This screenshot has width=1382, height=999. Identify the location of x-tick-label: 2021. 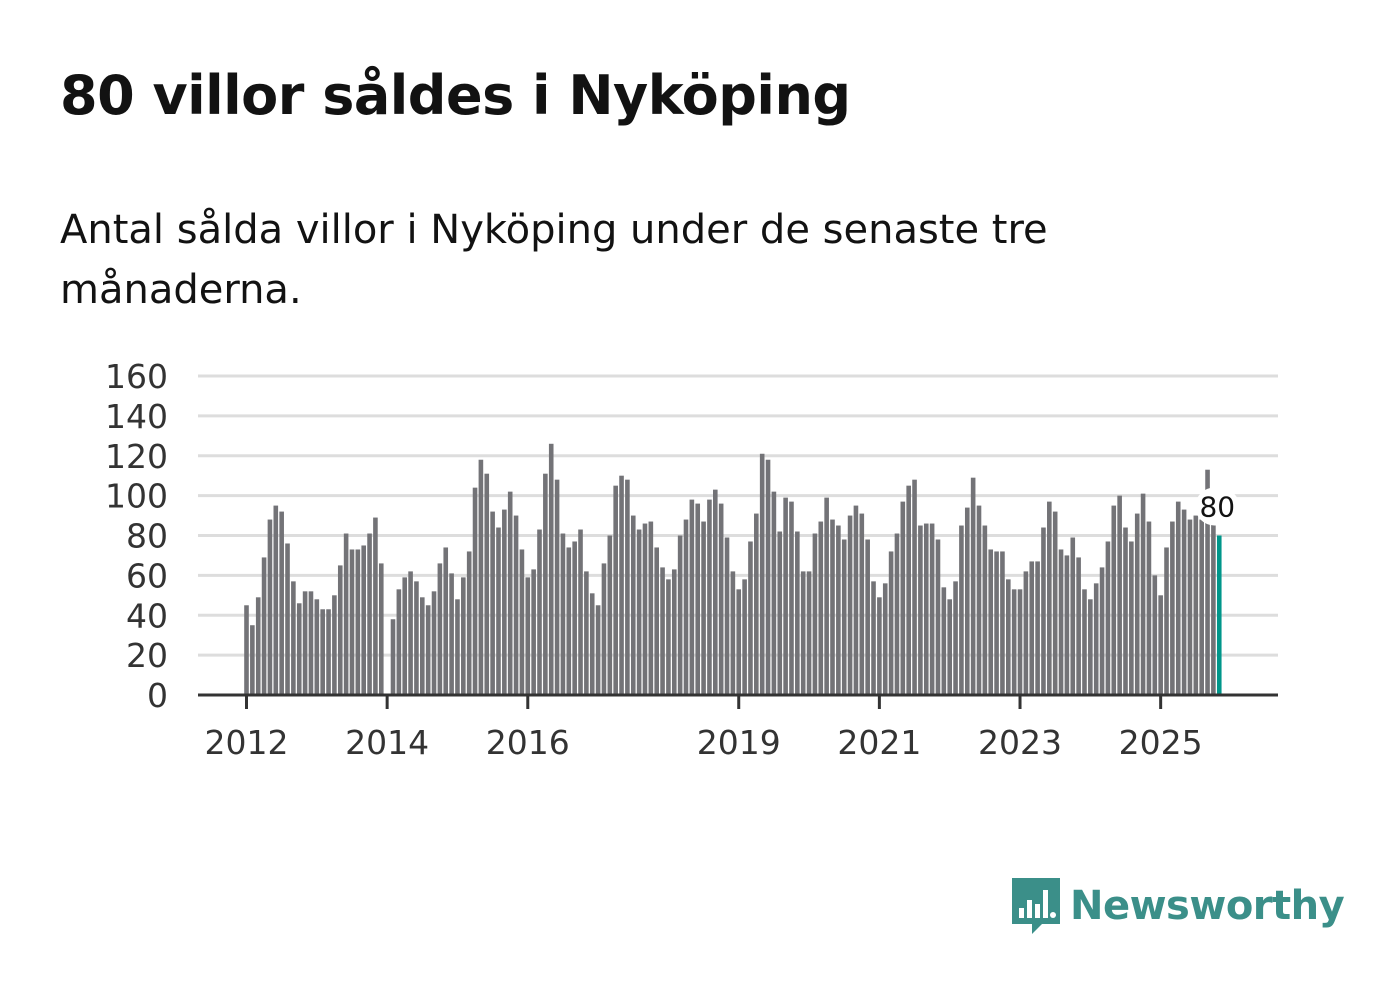
(879, 742).